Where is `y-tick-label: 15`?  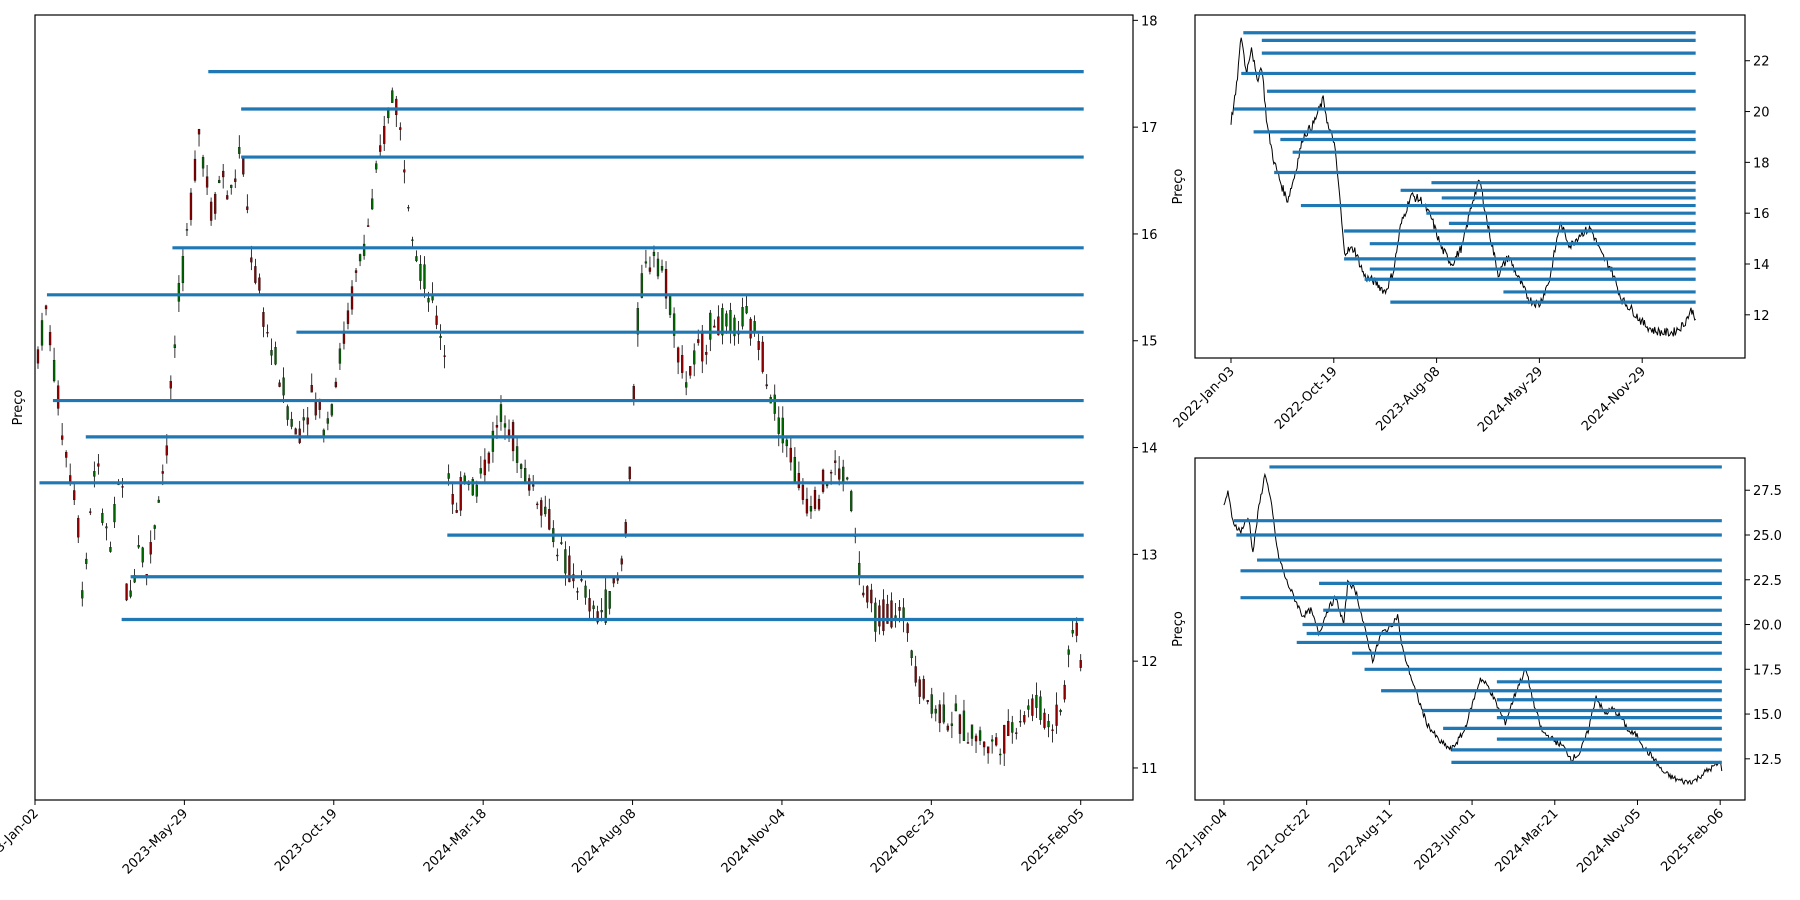 y-tick-label: 15 is located at coordinates (1149, 342).